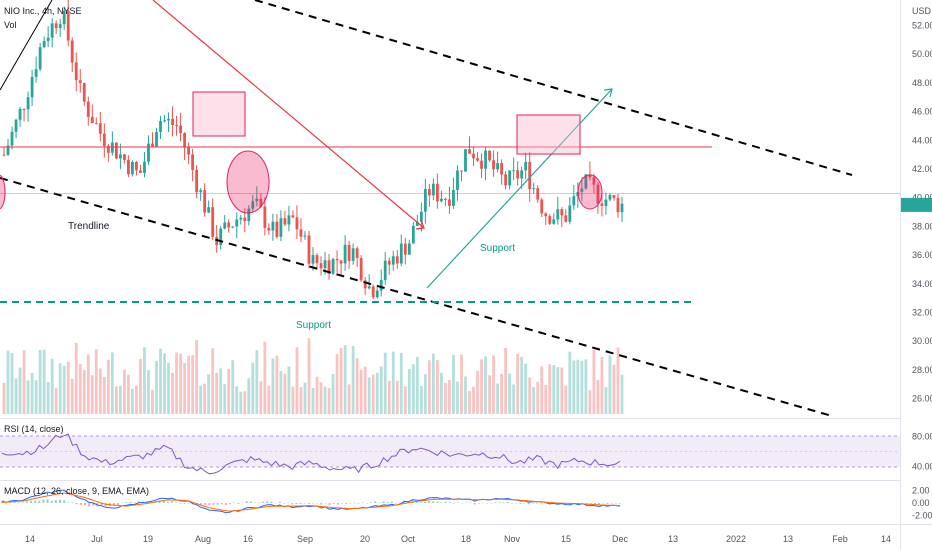 The image size is (932, 550). Describe the element at coordinates (305, 539) in the screenshot. I see `time-tick-label: Sep` at that location.